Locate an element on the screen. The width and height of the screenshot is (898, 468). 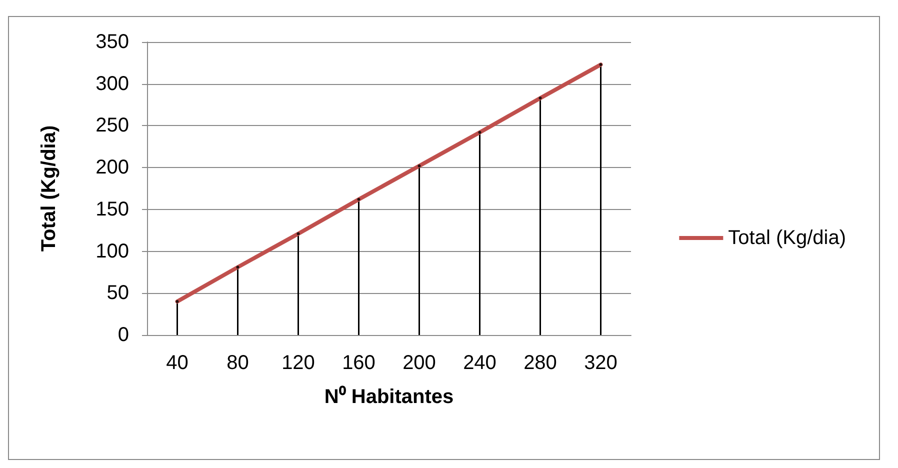
y-tick-label: 150 is located at coordinates (112, 209).